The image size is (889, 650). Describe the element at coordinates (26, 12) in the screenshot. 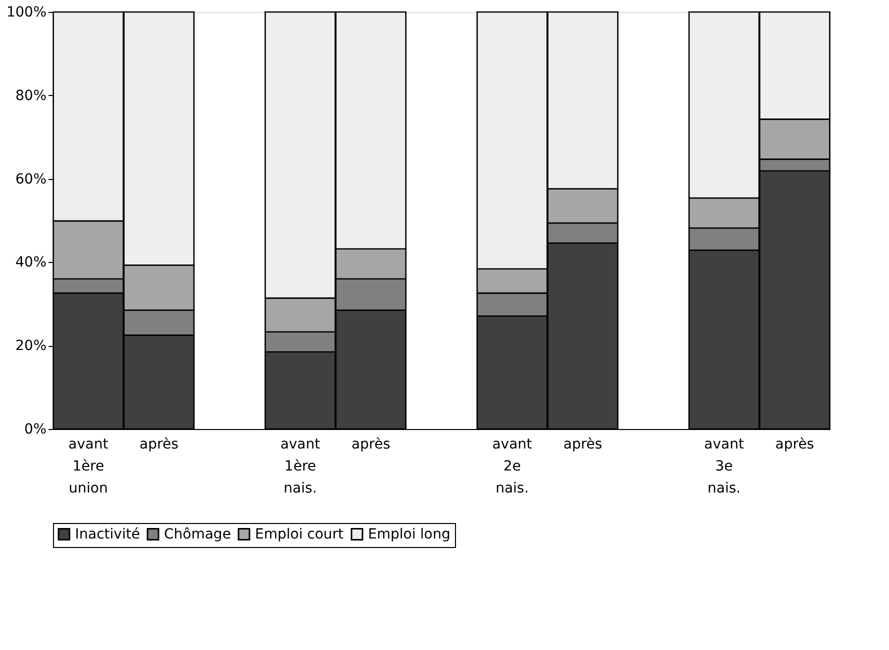

I see `y-tick-label: 100%` at that location.